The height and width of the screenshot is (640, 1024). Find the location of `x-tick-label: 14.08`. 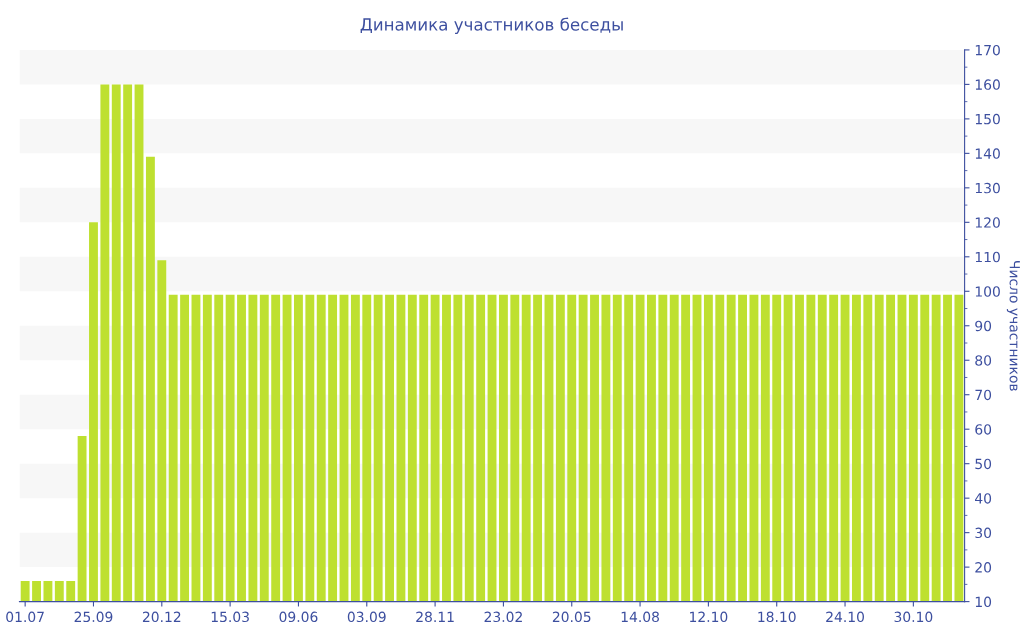

x-tick-label: 14.08 is located at coordinates (640, 617).